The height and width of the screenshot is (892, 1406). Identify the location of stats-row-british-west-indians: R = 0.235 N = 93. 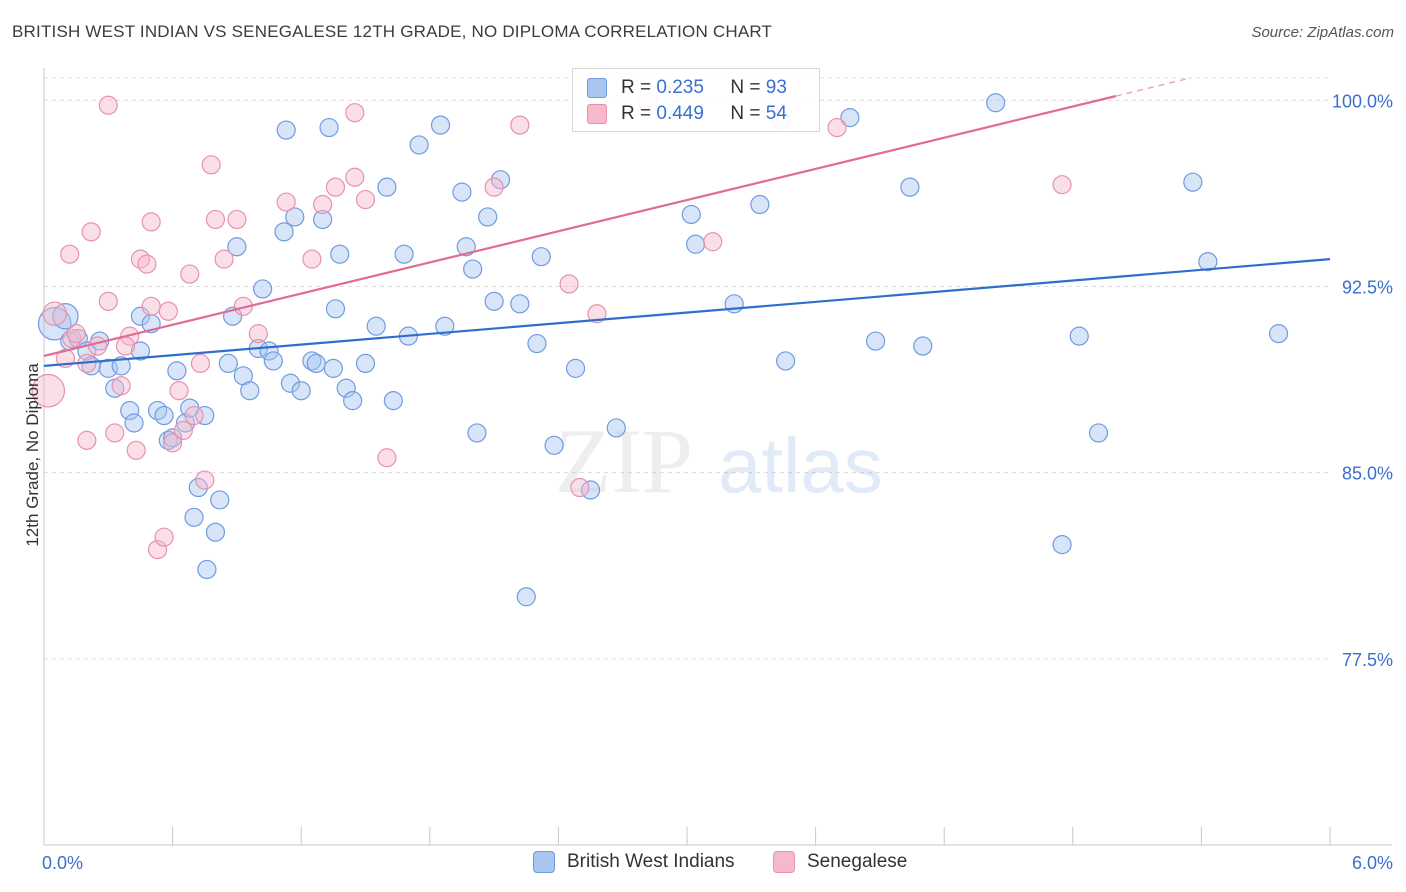
(687, 88).